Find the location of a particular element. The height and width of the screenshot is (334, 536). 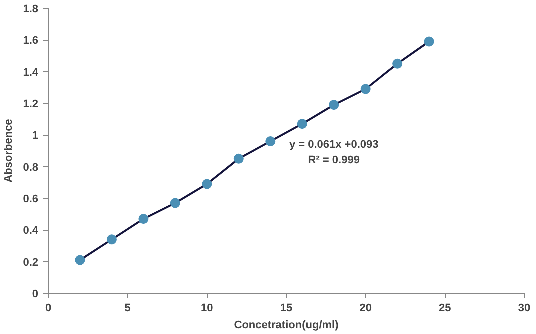

x-tick-label: 25 is located at coordinates (445, 308).